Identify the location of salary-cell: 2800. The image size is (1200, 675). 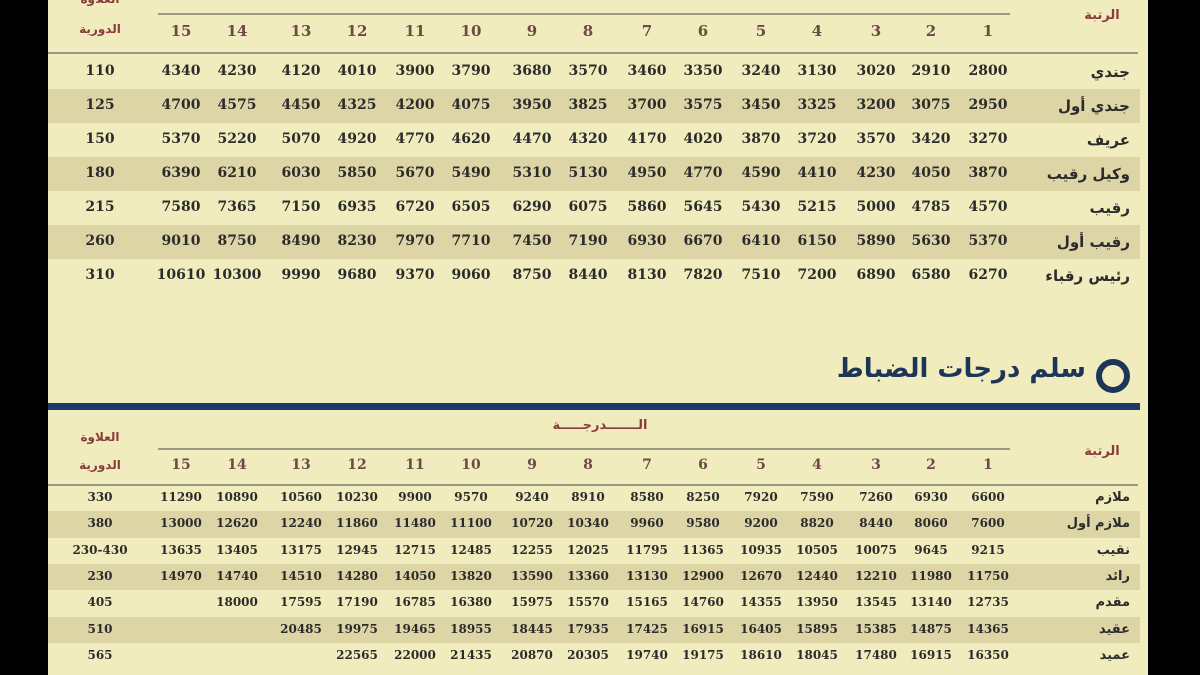
(988, 71).